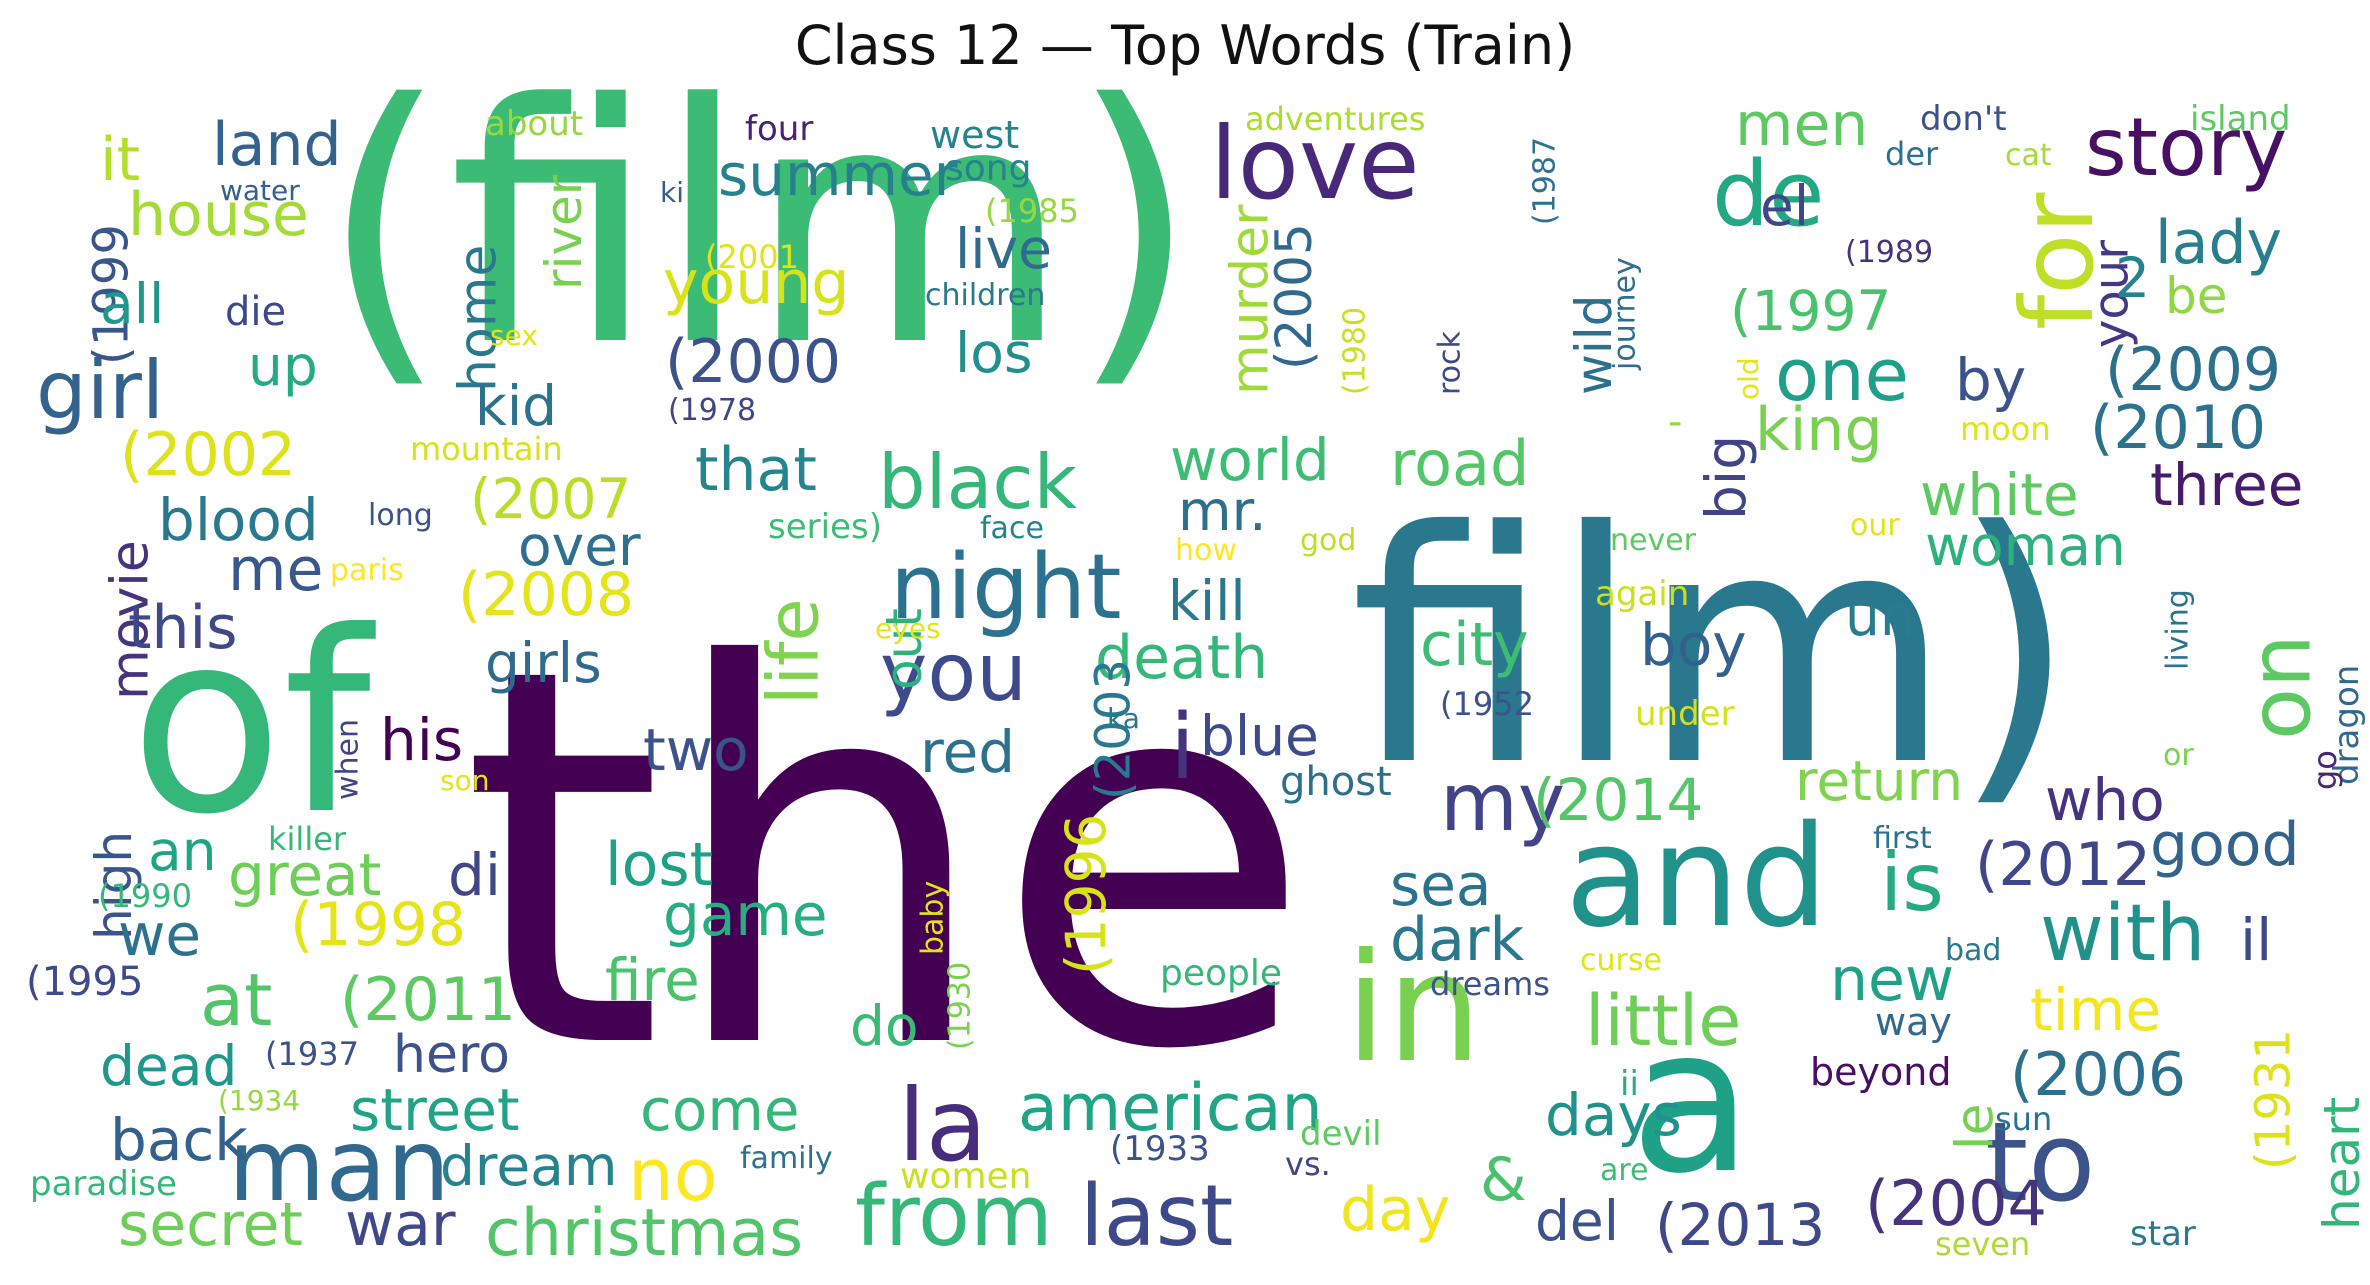 The image size is (2370, 1285). What do you see at coordinates (1624, 1170) in the screenshot?
I see `word-are: are` at bounding box center [1624, 1170].